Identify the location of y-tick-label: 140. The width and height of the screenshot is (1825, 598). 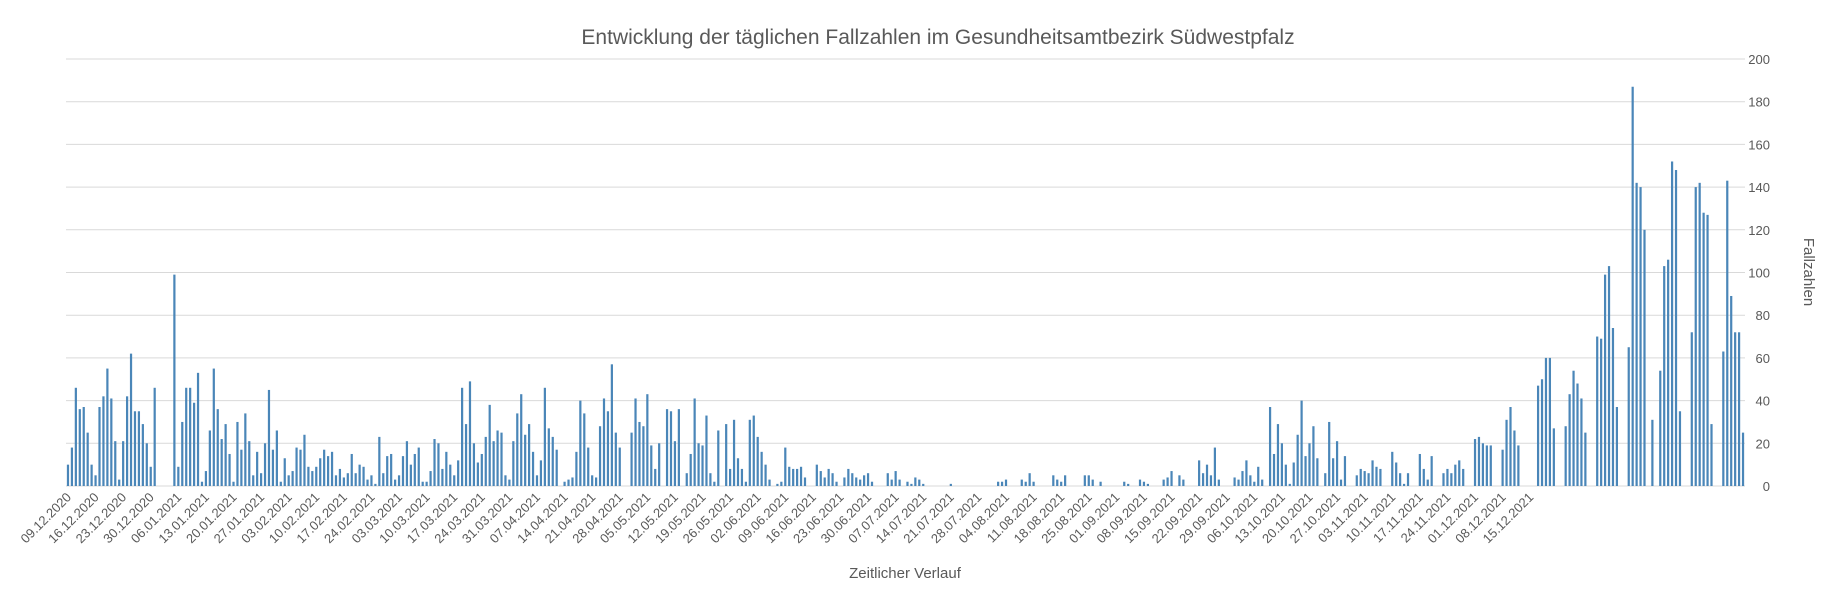
(1759, 187).